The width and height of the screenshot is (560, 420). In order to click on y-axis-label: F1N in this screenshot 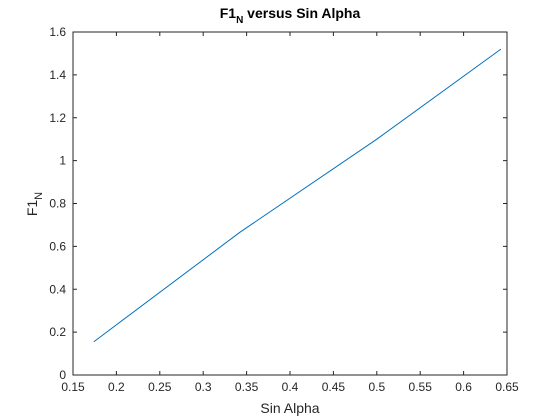, I will do `click(34, 204)`.